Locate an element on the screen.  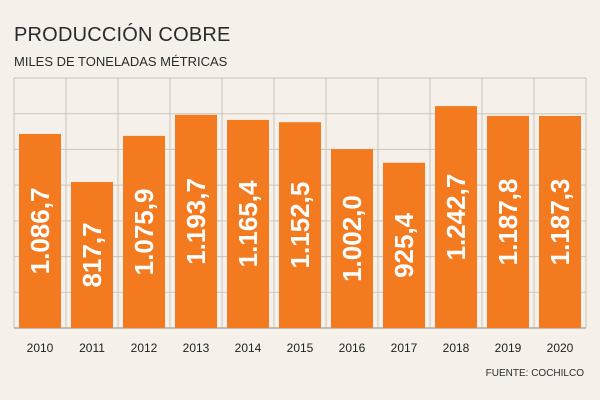
bar-value-label-2017: 925,4 is located at coordinates (404, 245).